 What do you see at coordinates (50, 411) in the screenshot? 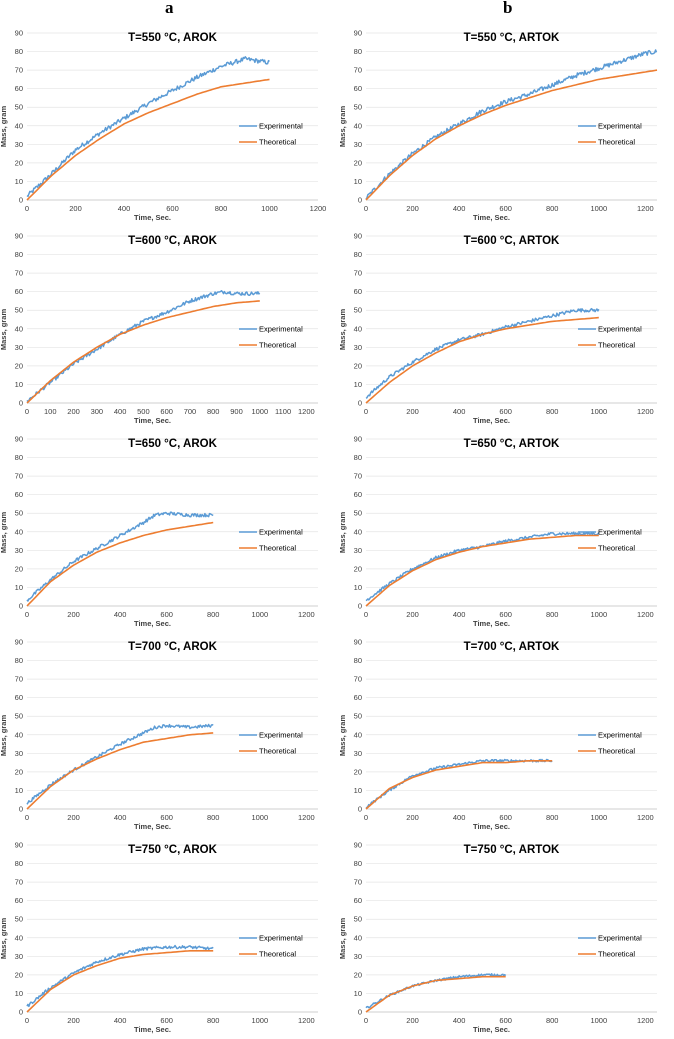
I see `x-tick-label: 100` at bounding box center [50, 411].